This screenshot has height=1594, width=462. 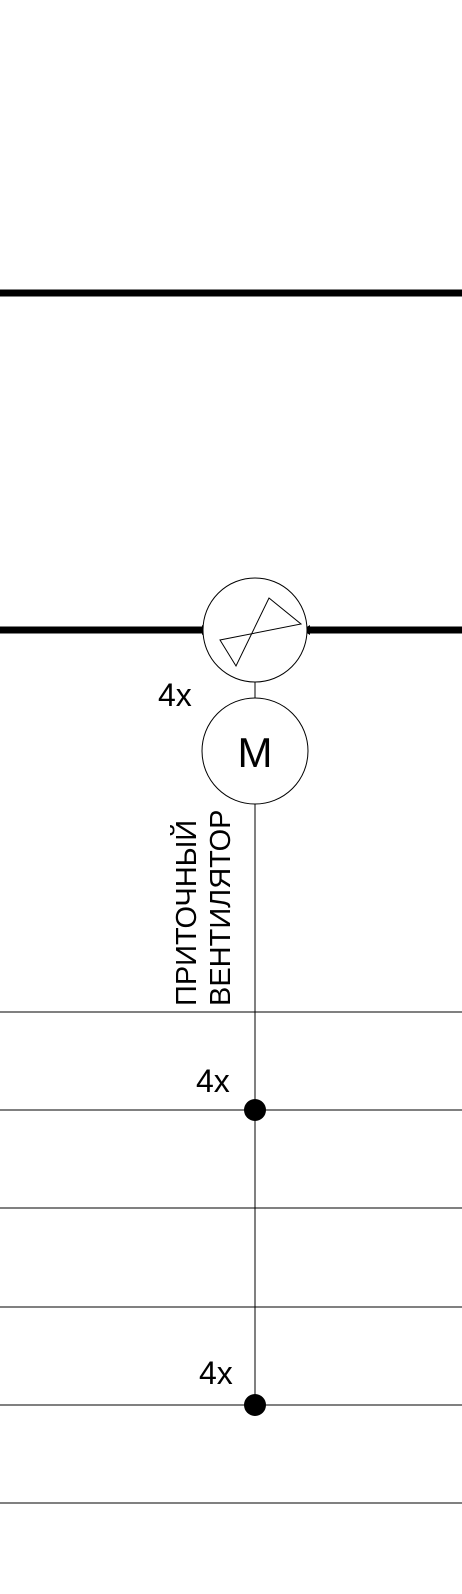 I want to click on fan-label-line2: ВЕНТИЛЯТОР, so click(x=221, y=908).